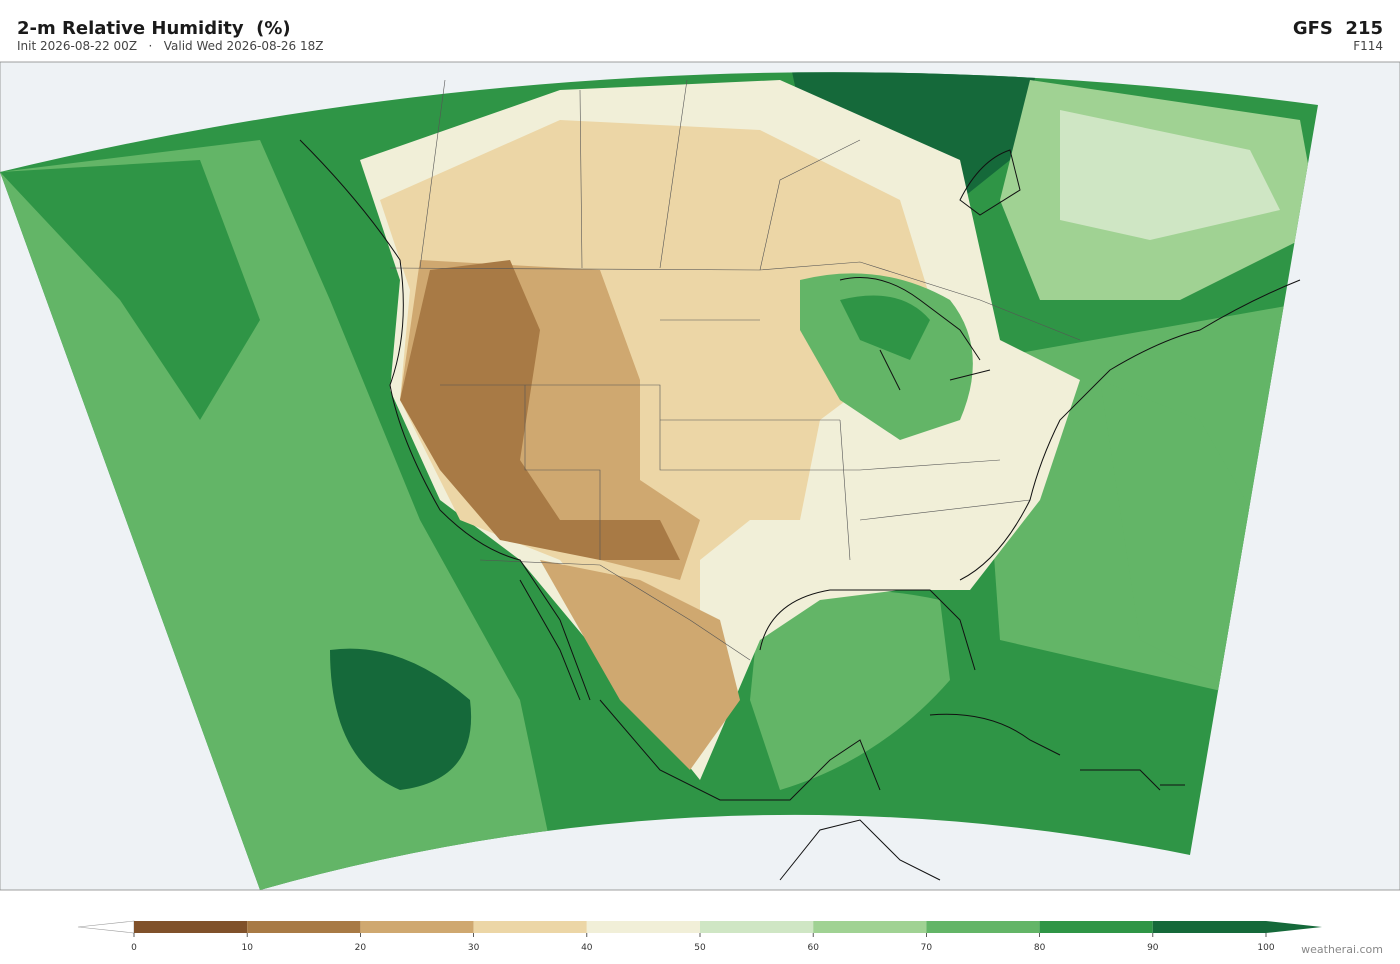 The height and width of the screenshot is (964, 1400). What do you see at coordinates (1265, 948) in the screenshot?
I see `colorbar-tick-label: 100` at bounding box center [1265, 948].